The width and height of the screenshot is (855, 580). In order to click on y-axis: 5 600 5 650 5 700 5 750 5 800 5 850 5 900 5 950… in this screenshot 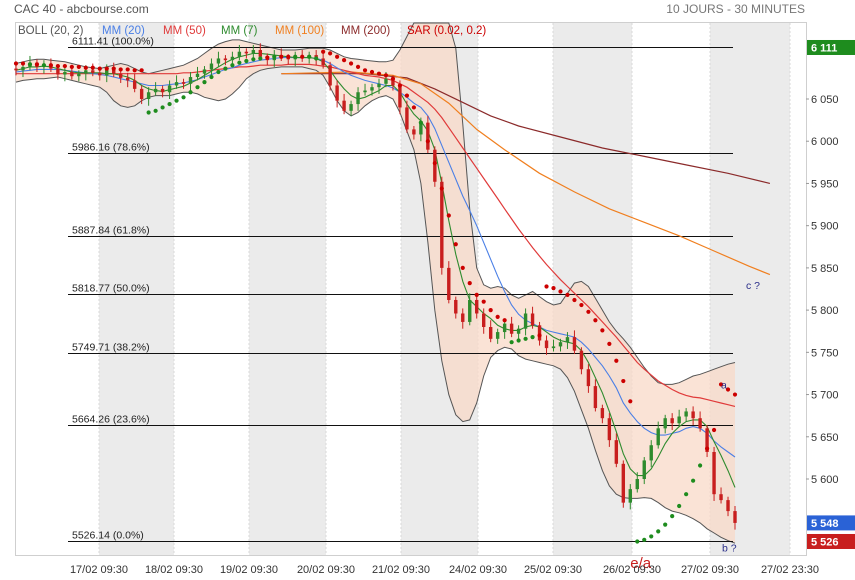, I will do `click(822, 290)`.